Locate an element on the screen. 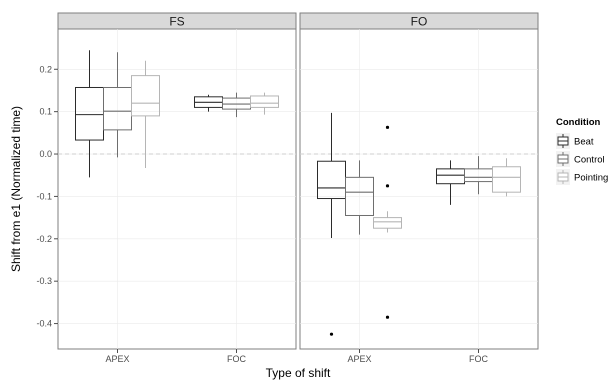 This screenshot has width=608, height=383. x-axis-title: Type of shift is located at coordinates (298, 373).